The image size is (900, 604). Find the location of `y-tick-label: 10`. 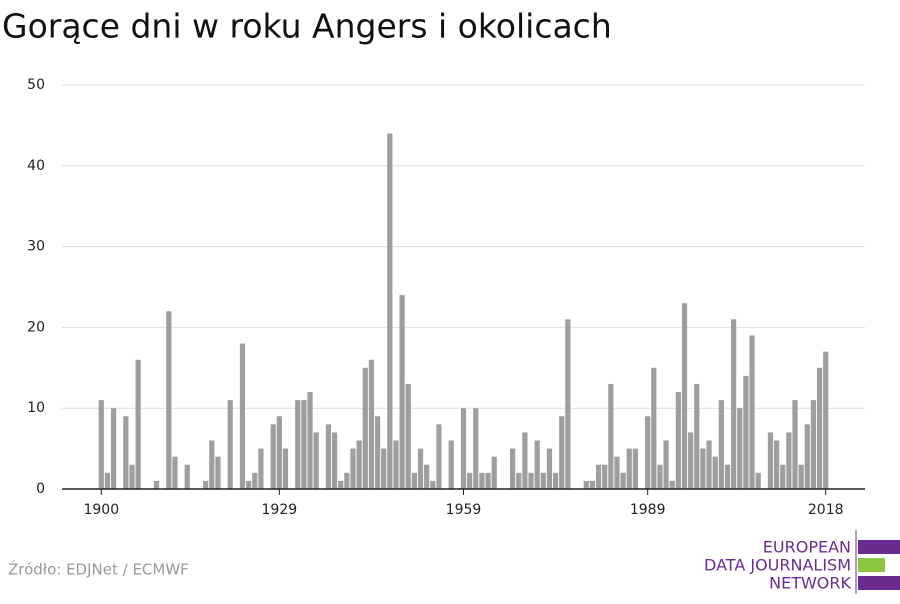

y-tick-label: 10 is located at coordinates (36, 408).